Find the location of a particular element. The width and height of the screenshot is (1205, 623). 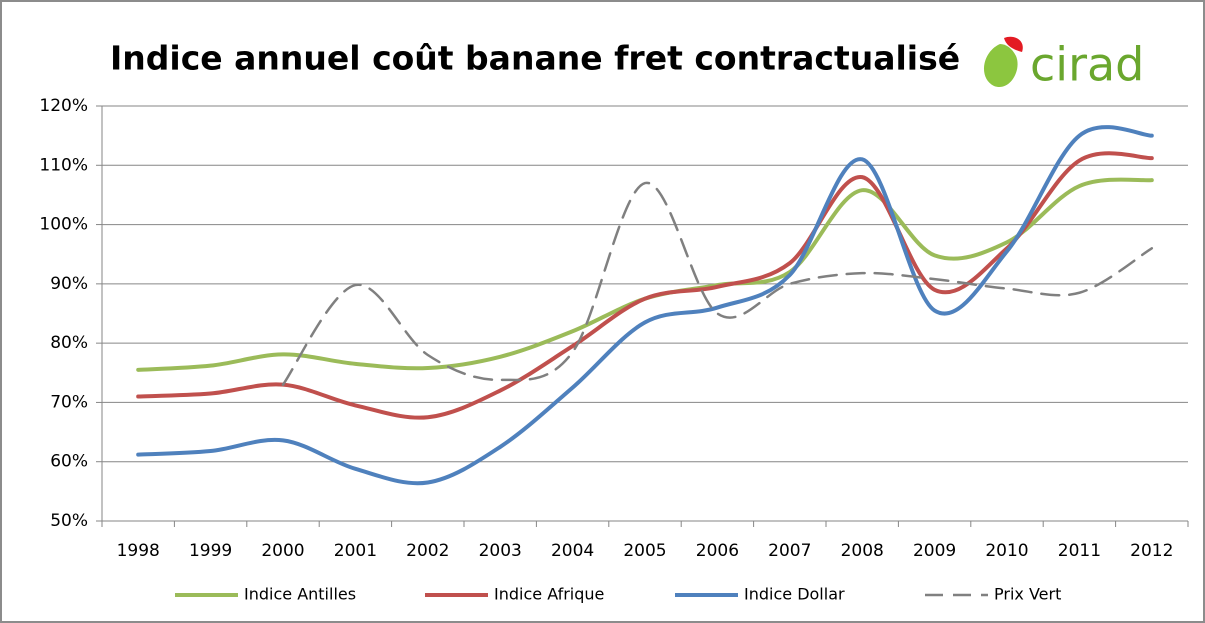

x-tick-label: 2000 is located at coordinates (282, 551).